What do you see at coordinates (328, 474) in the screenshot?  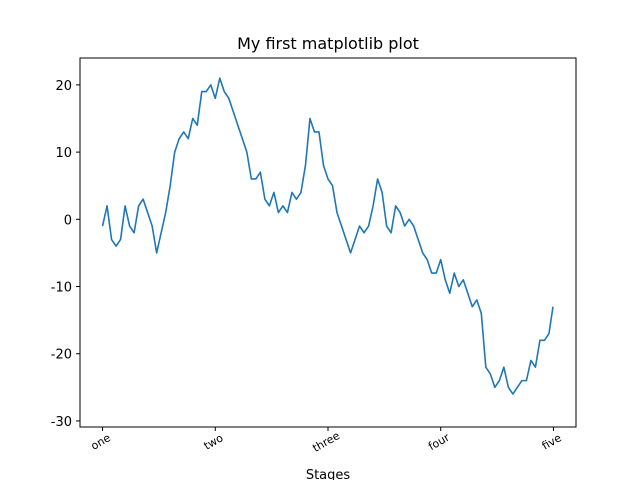 I see `x-axis-label: Stages` at bounding box center [328, 474].